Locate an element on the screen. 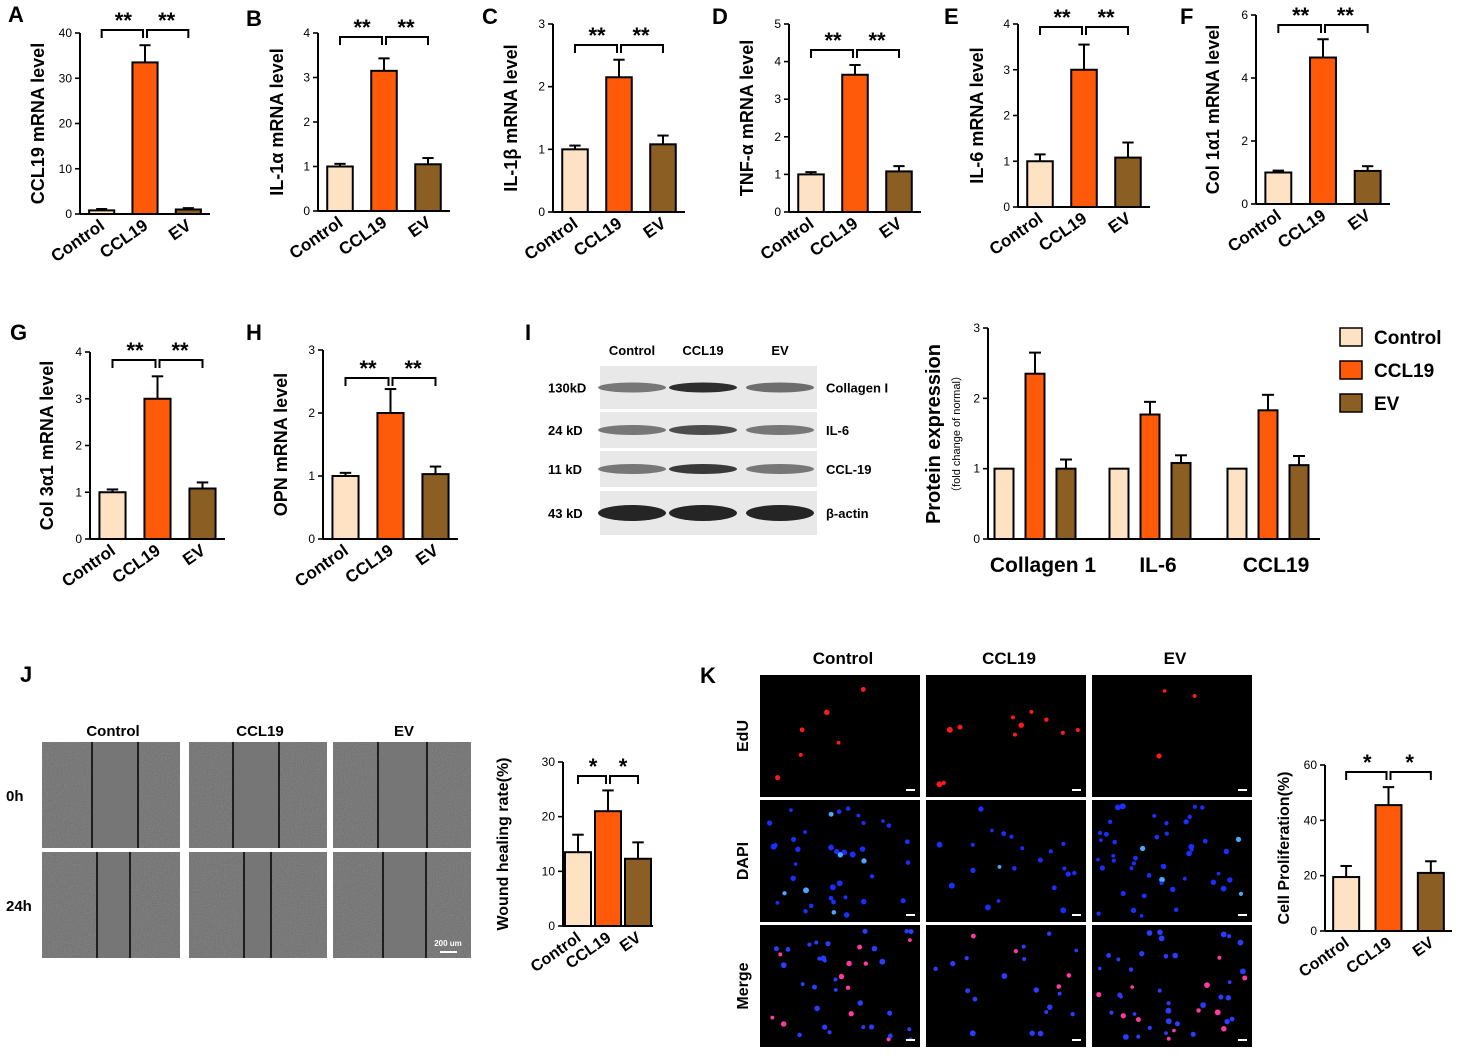 Image resolution: width=1468 pixels, height=1056 pixels. protein-label: CCL-19 is located at coordinates (849, 469).